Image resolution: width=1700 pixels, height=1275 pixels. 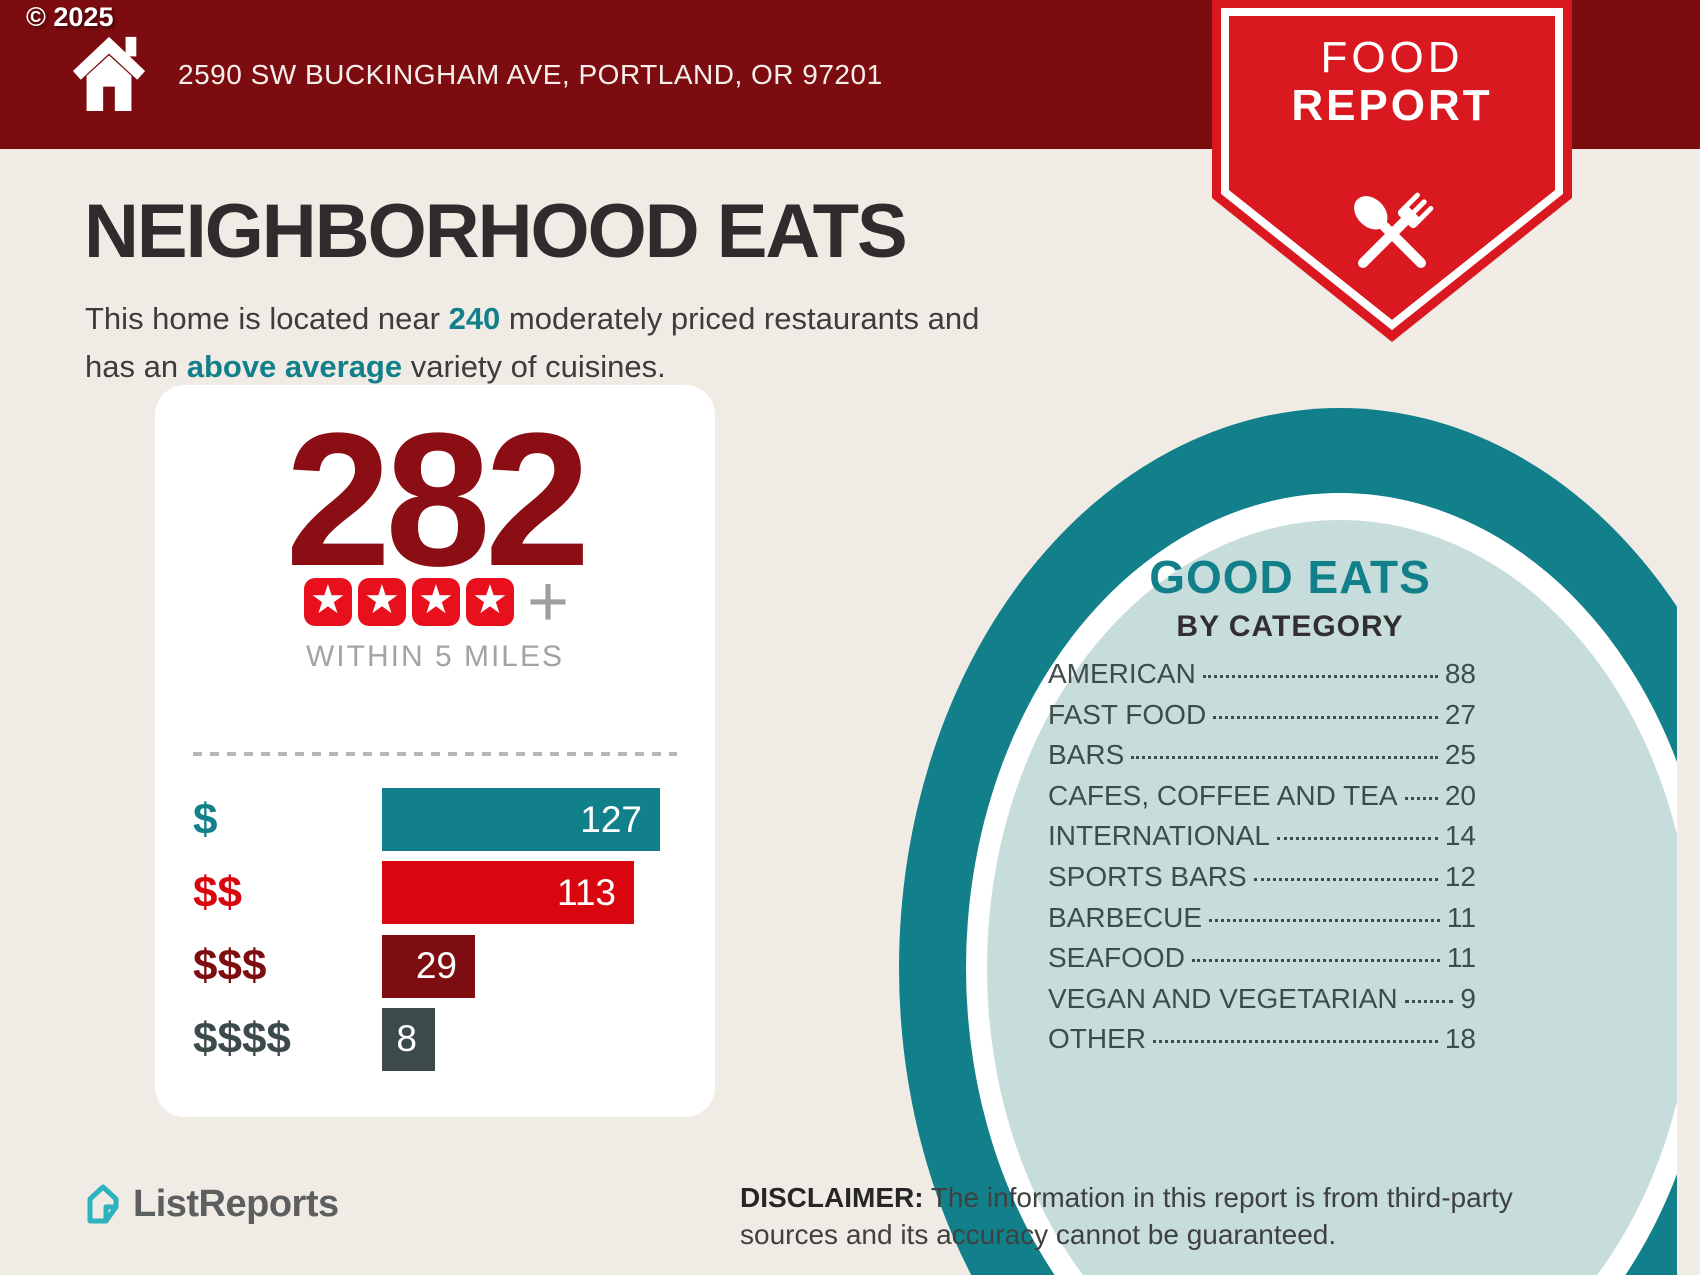 What do you see at coordinates (1223, 795) in the screenshot?
I see `category-label: CAFES, COFFEE AND TEA` at bounding box center [1223, 795].